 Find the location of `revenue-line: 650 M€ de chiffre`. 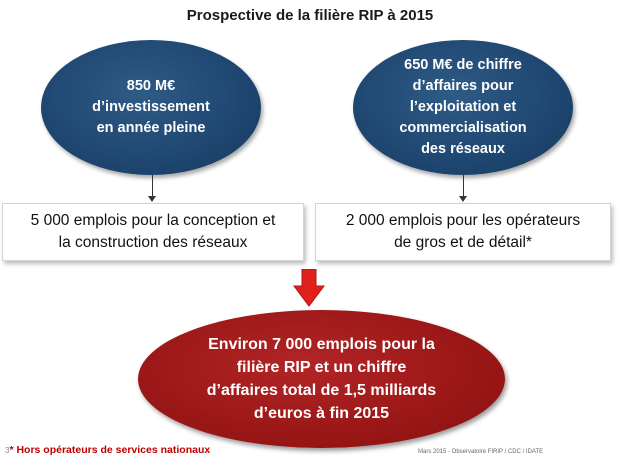

revenue-line: 650 M€ de chiffre is located at coordinates (463, 65).